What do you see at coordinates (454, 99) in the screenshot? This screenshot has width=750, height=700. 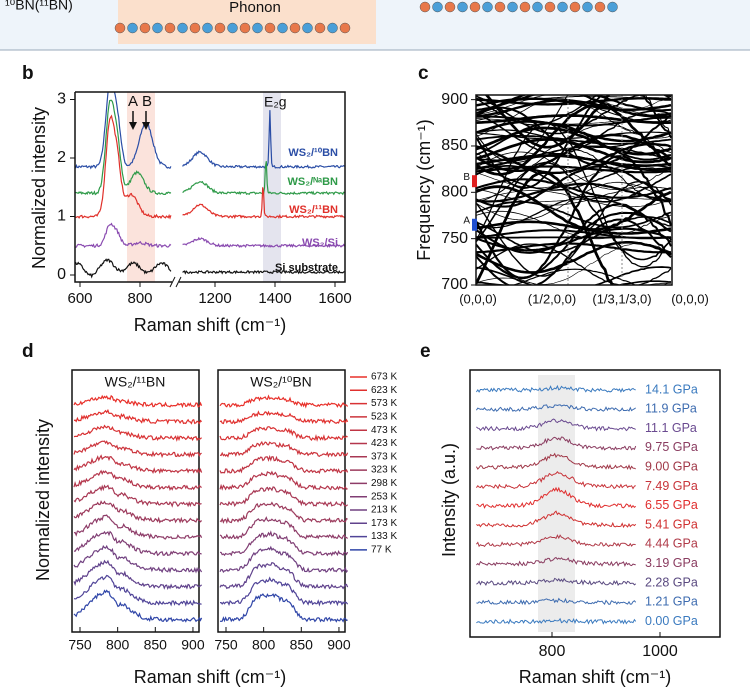 I see `y-tick-label: 900` at bounding box center [454, 99].